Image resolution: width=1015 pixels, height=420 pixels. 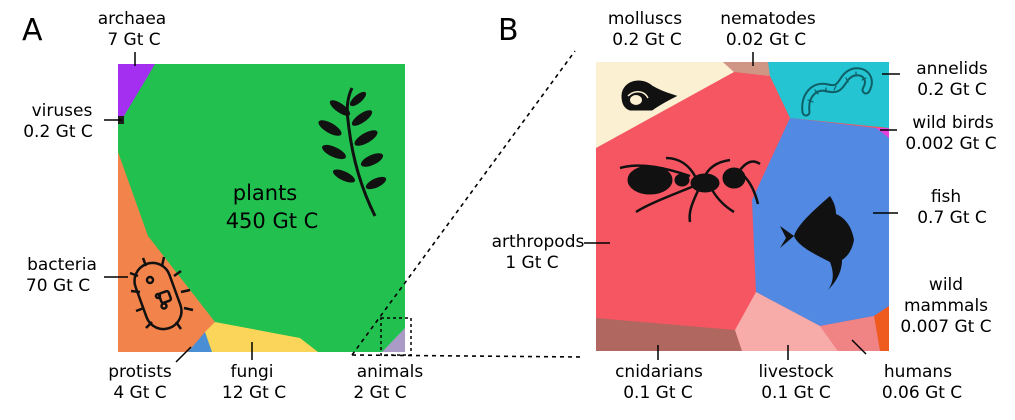 What do you see at coordinates (32, 30) in the screenshot?
I see `panel-a-letter: A` at bounding box center [32, 30].